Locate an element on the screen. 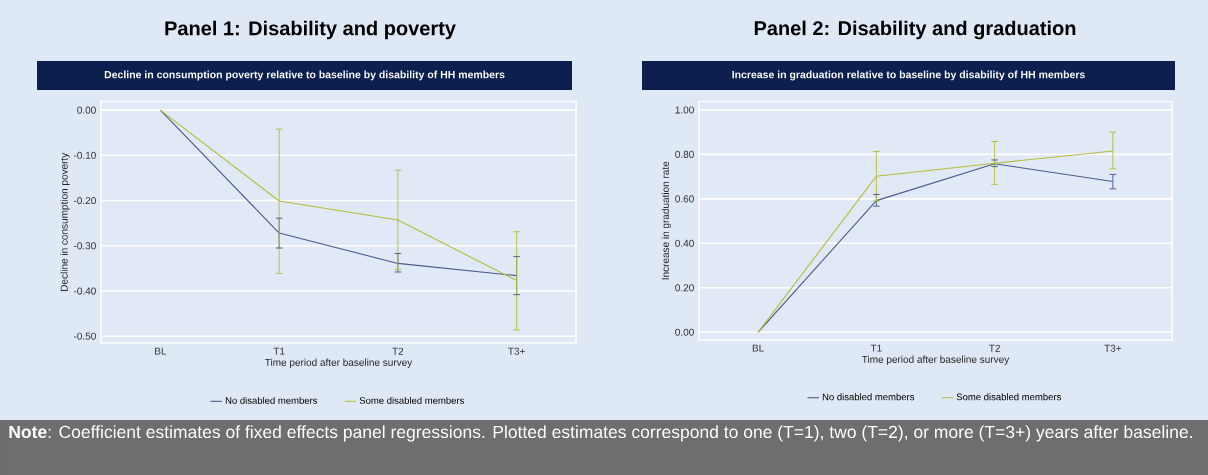 The image size is (1208, 475). y-tick-label: 1.00 is located at coordinates (684, 110).